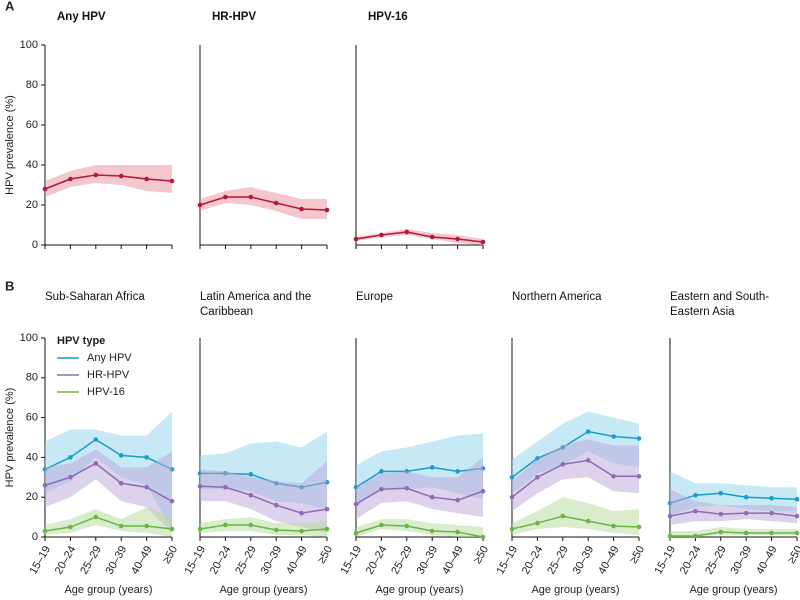 The width and height of the screenshot is (800, 600). Describe the element at coordinates (108, 375) in the screenshot. I see `legend-label: HR-HPV` at that location.